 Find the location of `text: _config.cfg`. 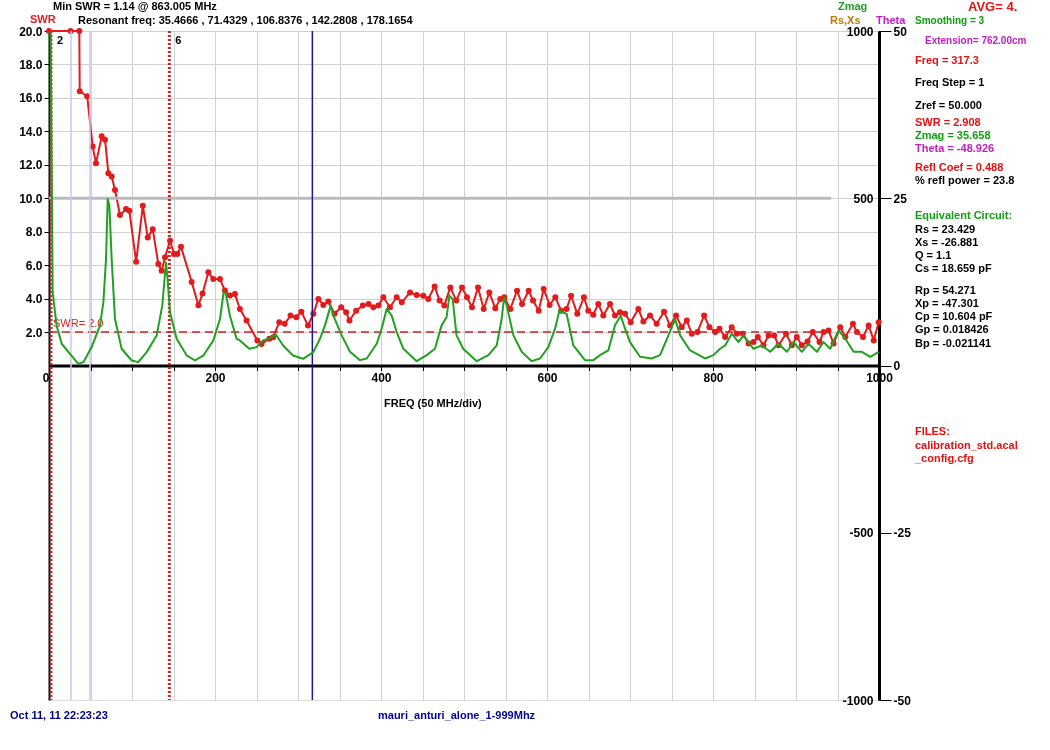

text: _config.cfg is located at coordinates (944, 458).